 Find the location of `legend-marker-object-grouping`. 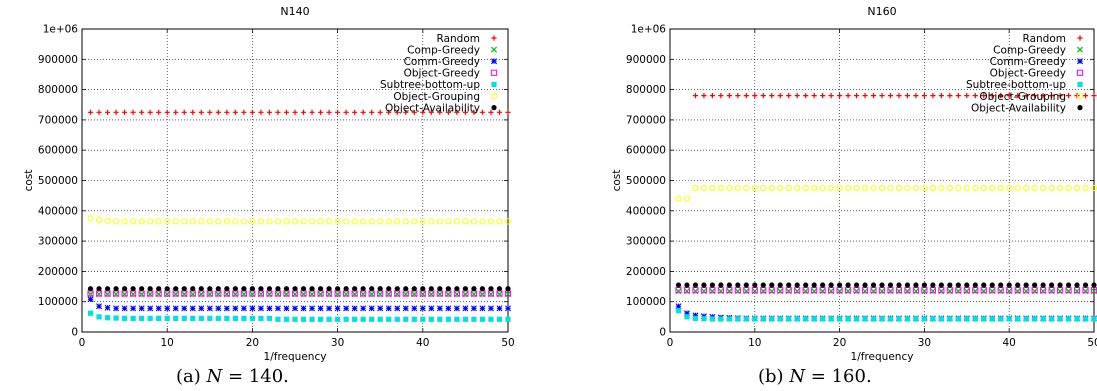

legend-marker-object-grouping is located at coordinates (494, 96).